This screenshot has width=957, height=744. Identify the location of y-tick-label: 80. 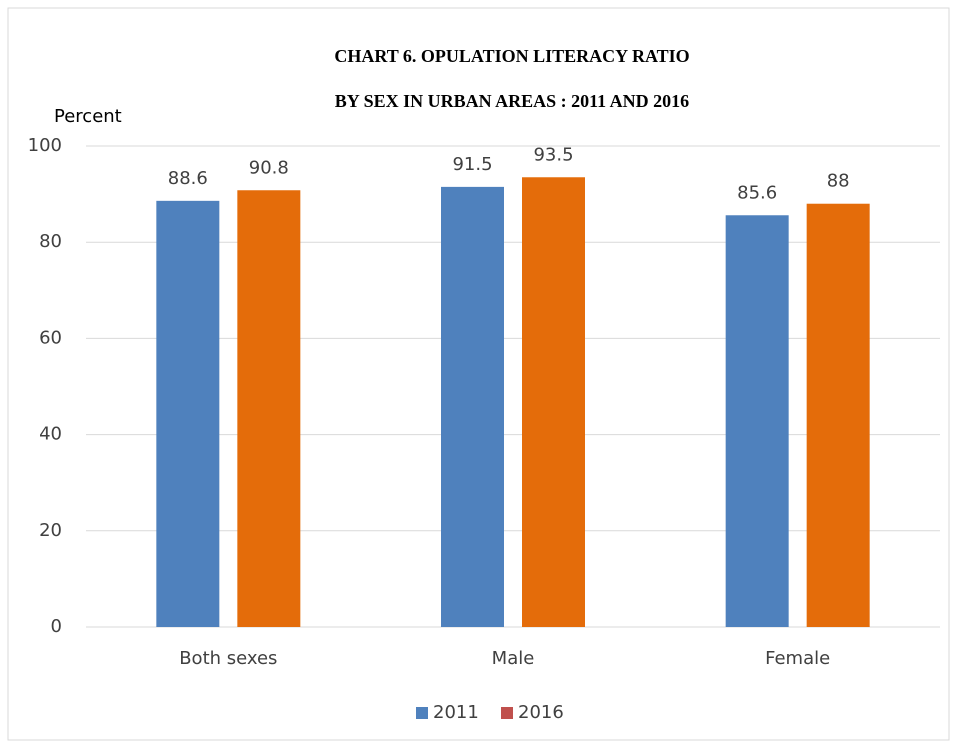
(50, 241).